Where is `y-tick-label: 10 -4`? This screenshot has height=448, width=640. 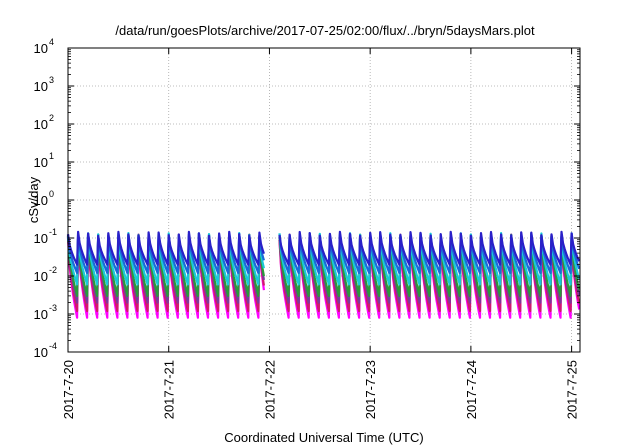 y-tick-label: 10 -4 is located at coordinates (45, 350).